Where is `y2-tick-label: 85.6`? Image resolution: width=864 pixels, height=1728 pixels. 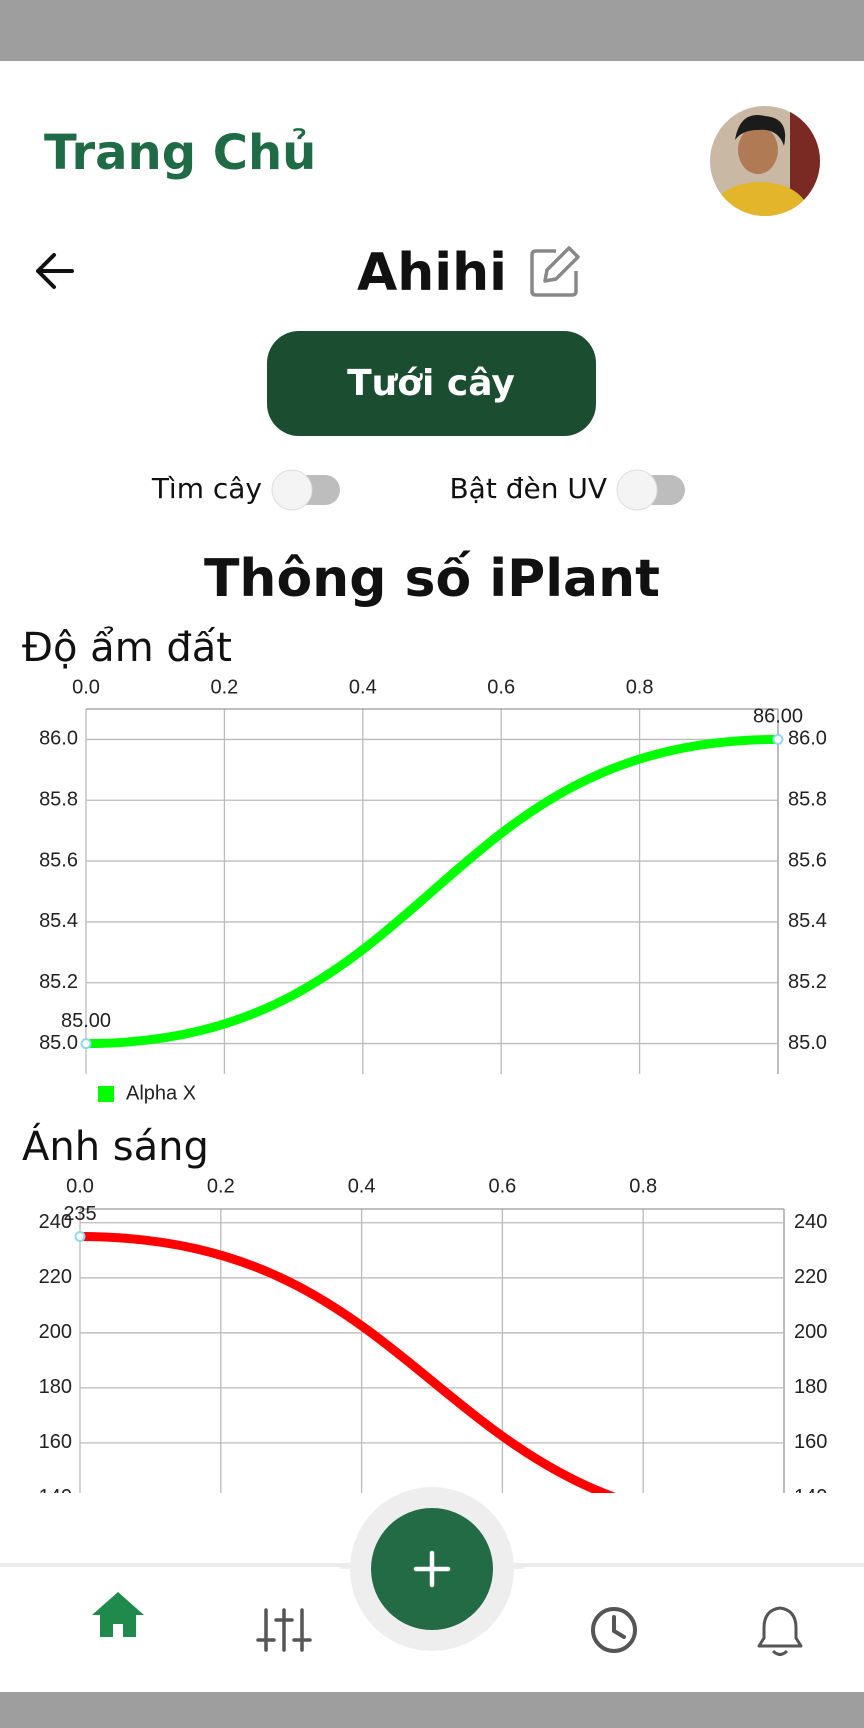
y2-tick-label: 85.6 is located at coordinates (807, 860).